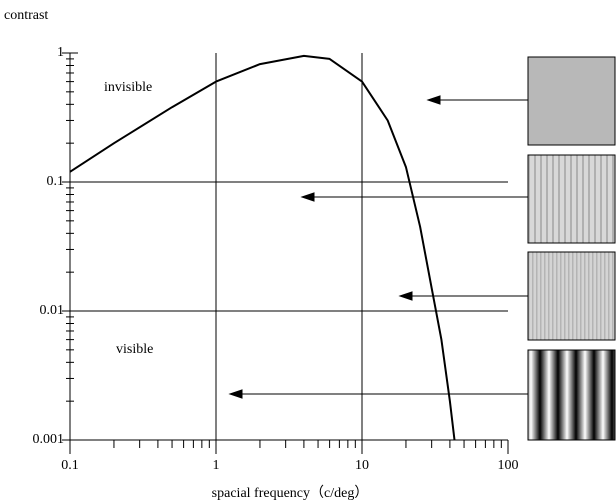  What do you see at coordinates (571, 395) in the screenshot?
I see `coarse-grating` at bounding box center [571, 395].